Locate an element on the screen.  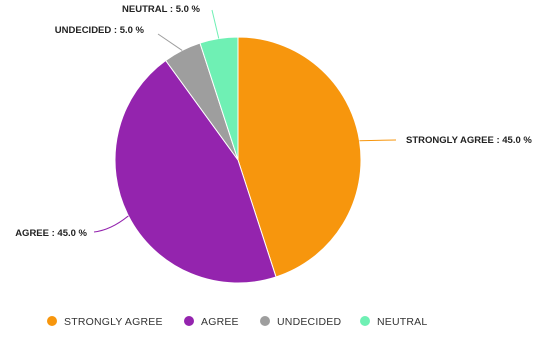
legend-label-strongly-agree: STRONGLY AGREE is located at coordinates (113, 322).